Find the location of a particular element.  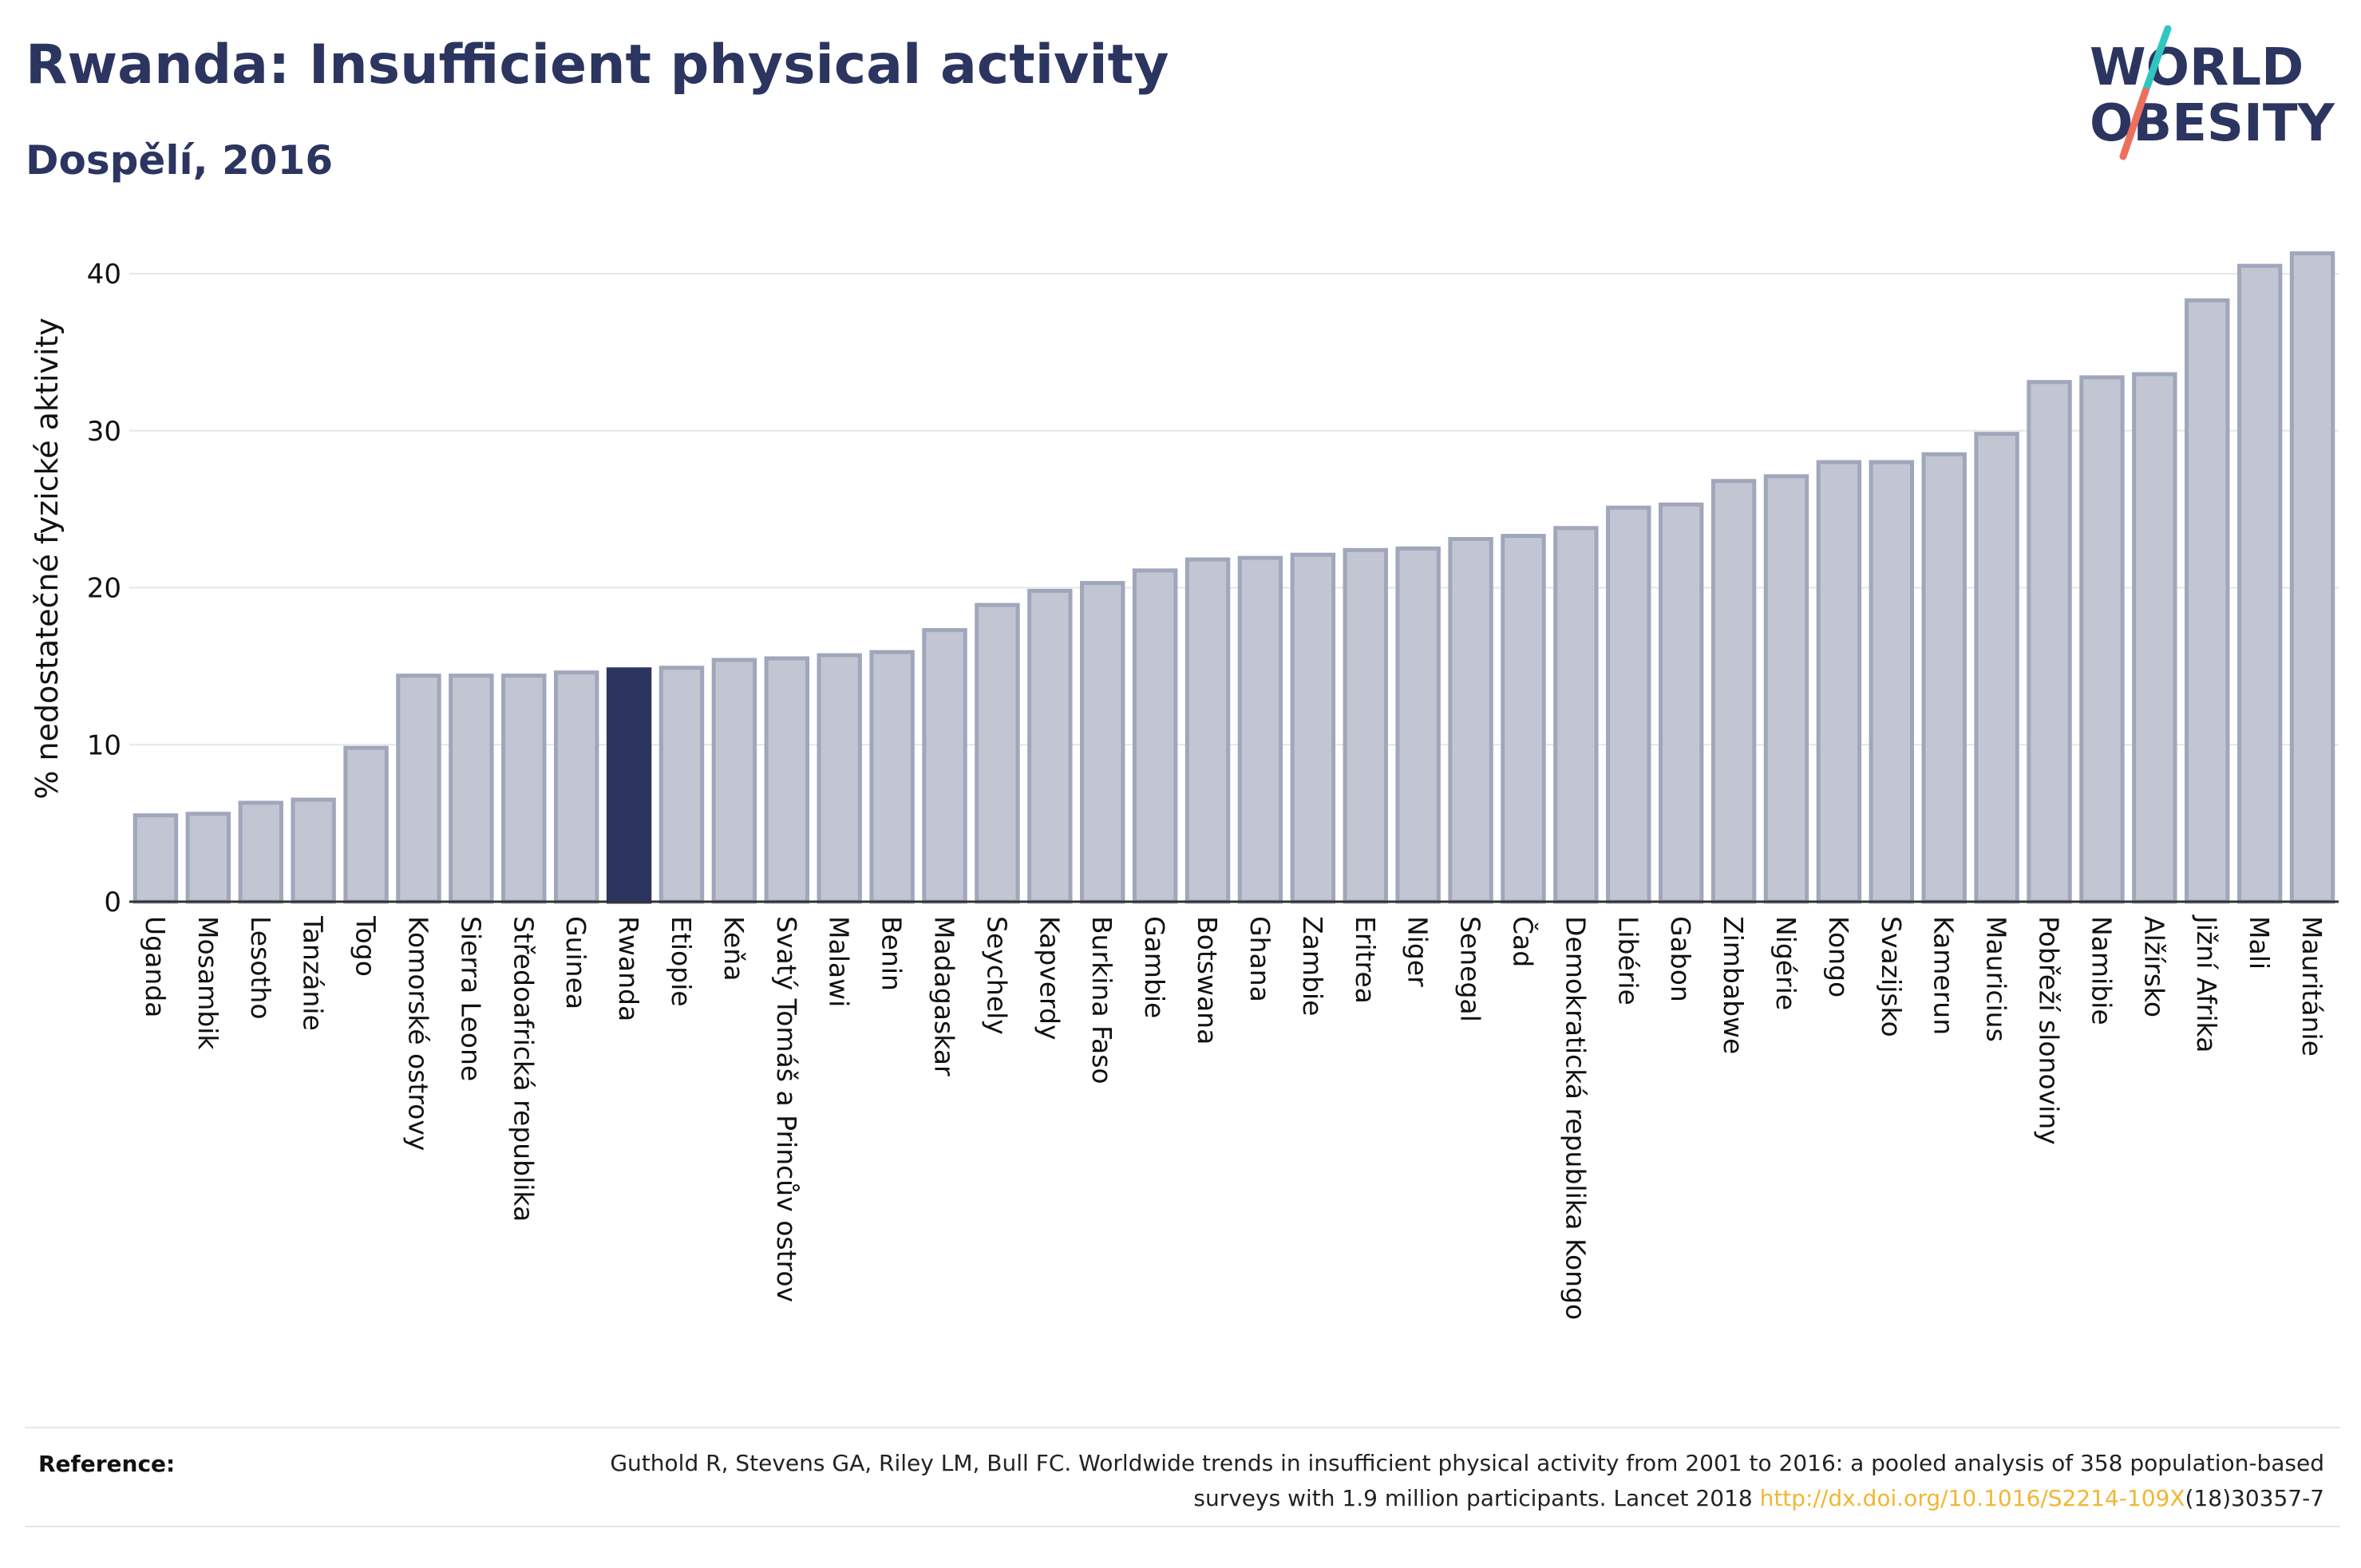

bar-nigérie is located at coordinates (1786, 689).